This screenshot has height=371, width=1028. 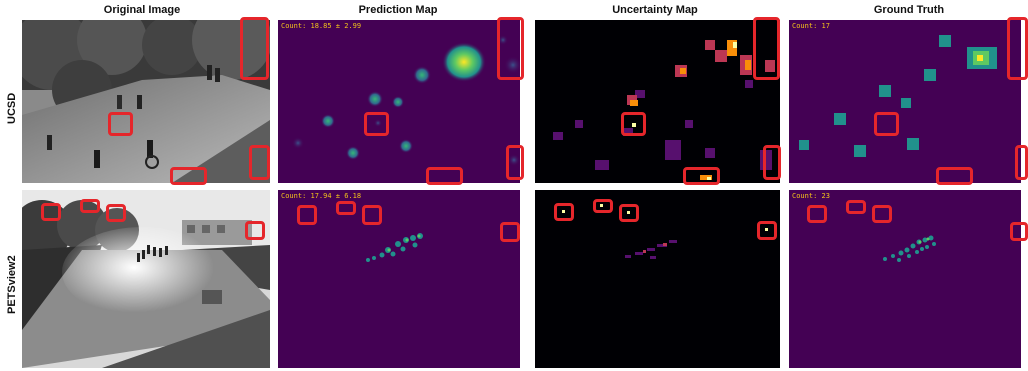 What do you see at coordinates (909, 10) in the screenshot?
I see `column-title-ground-truth: Ground Truth` at bounding box center [909, 10].